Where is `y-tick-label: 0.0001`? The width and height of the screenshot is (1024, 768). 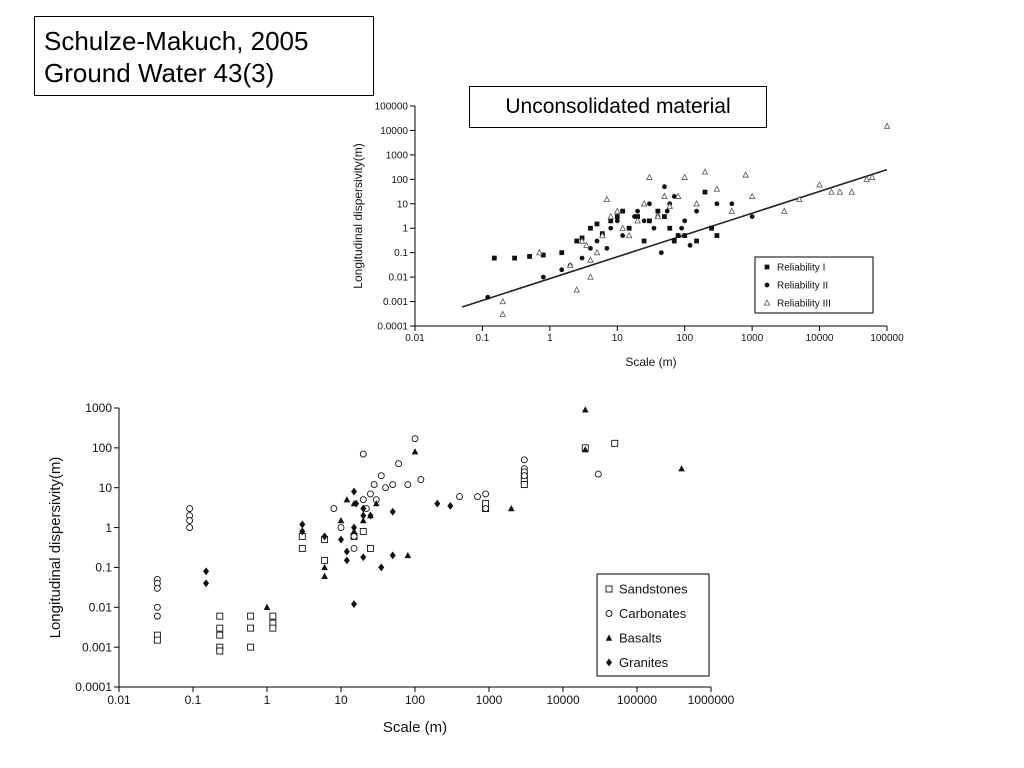
y-tick-label: 0.0001 is located at coordinates (93, 687).